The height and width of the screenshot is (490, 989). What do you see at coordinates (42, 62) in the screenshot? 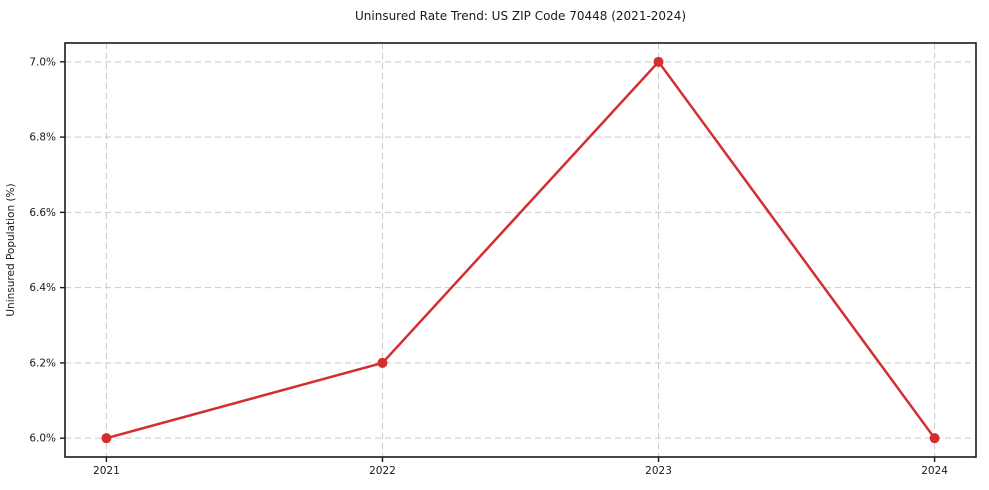
I see `y-tick-label: 7.0%` at bounding box center [42, 62].